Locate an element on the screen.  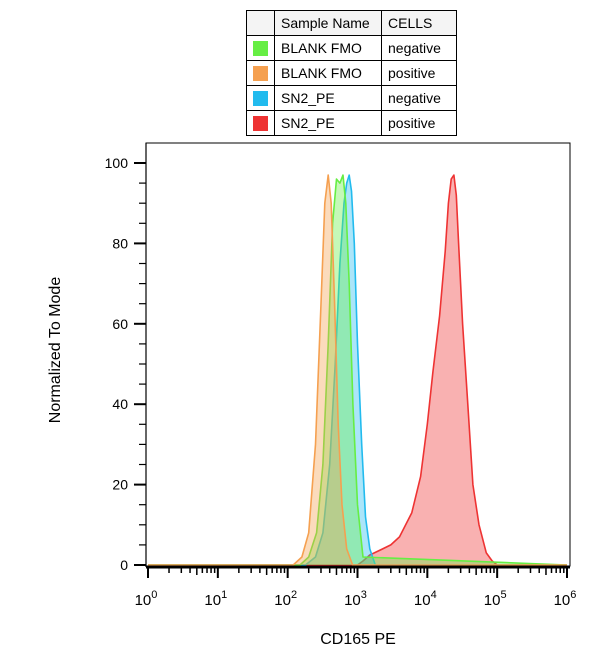
x-tick-label: 10⁰ is located at coordinates (146, 599).